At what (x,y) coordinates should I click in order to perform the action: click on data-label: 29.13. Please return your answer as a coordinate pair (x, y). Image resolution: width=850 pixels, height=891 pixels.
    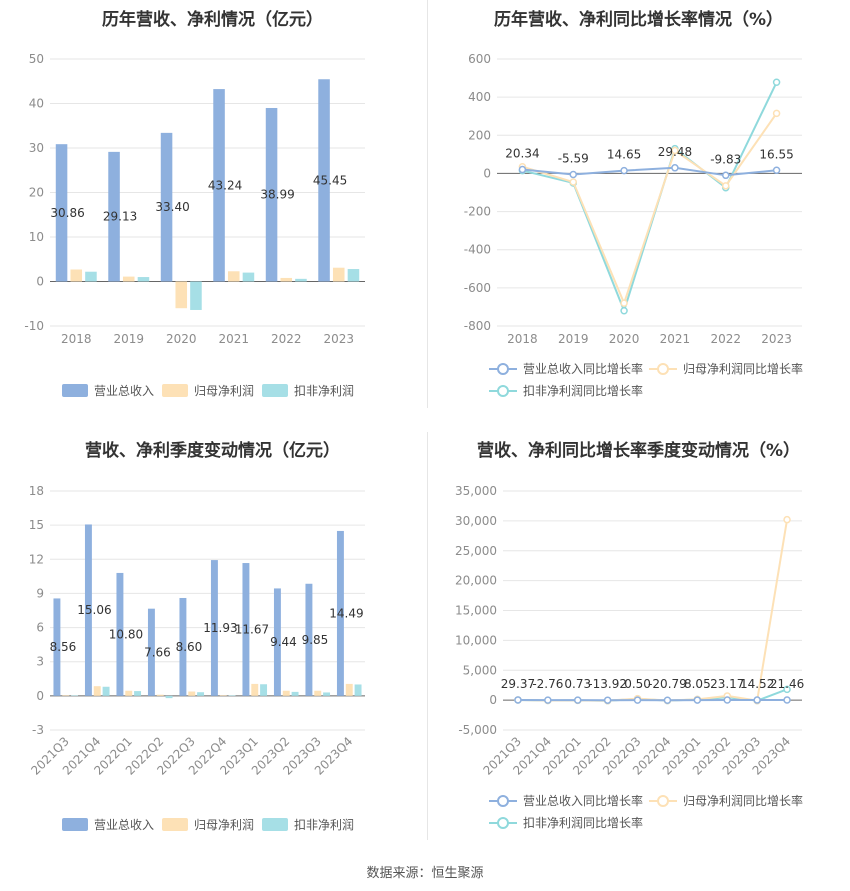
    Looking at the image, I should click on (120, 217).